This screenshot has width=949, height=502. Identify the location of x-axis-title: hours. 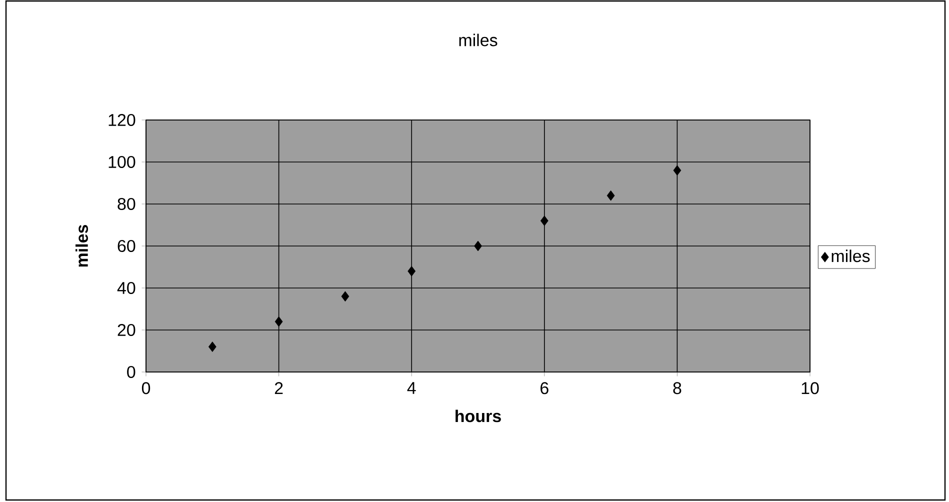
(478, 416).